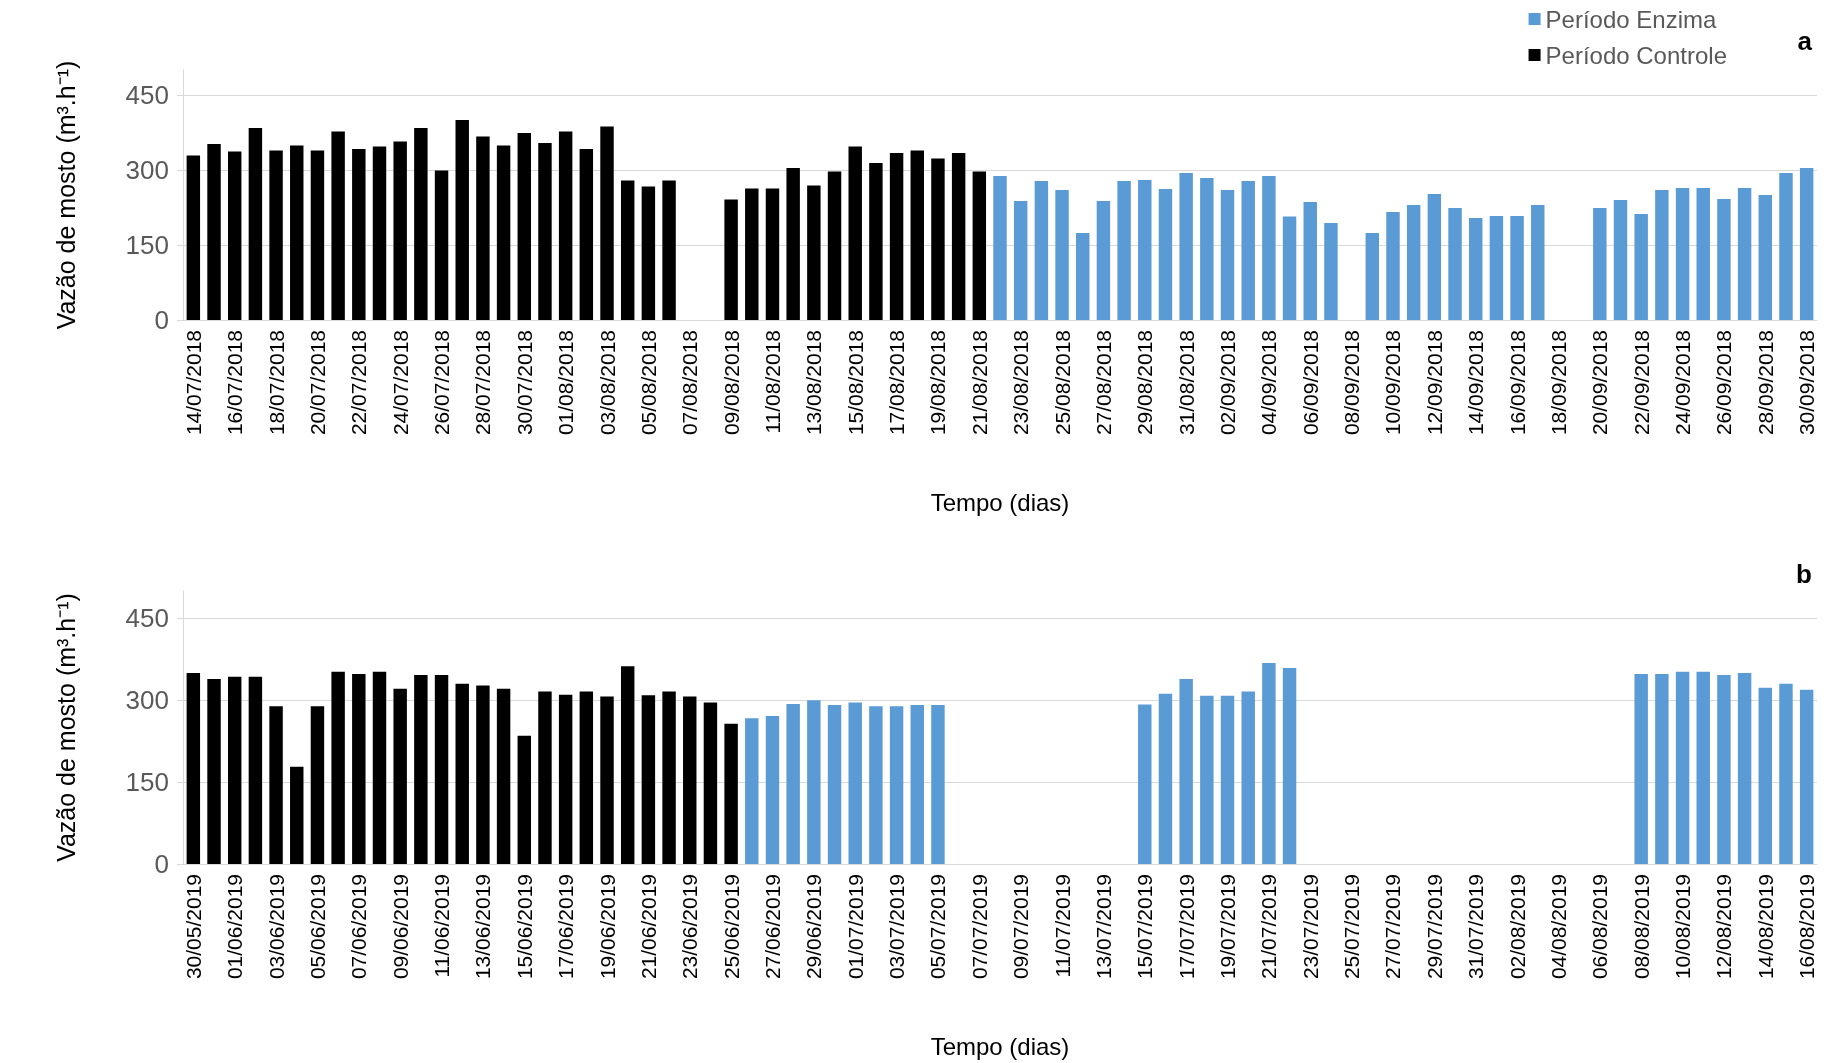 The width and height of the screenshot is (1832, 1063). What do you see at coordinates (1434, 927) in the screenshot?
I see `x-tick-label: 29/07/2019` at bounding box center [1434, 927].